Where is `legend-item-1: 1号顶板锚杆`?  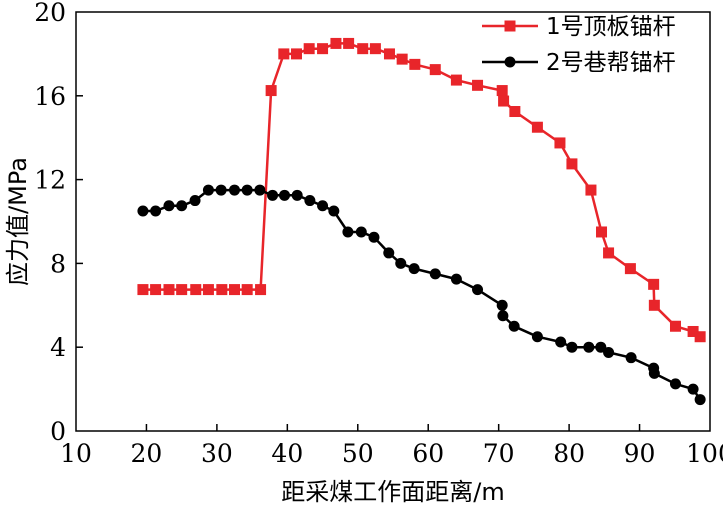
legend-item-1: 1号顶板锚杆 is located at coordinates (579, 27).